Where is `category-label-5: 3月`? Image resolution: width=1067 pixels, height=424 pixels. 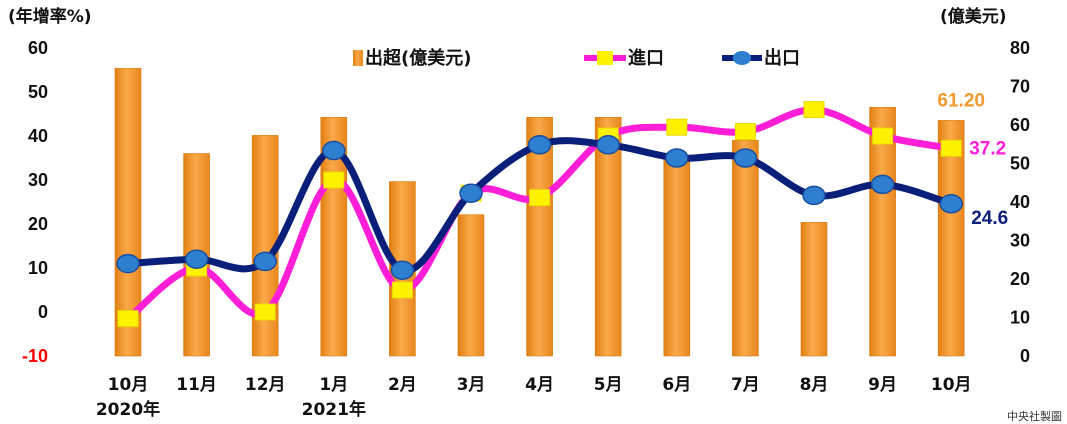
category-label-5: 3月 is located at coordinates (471, 385).